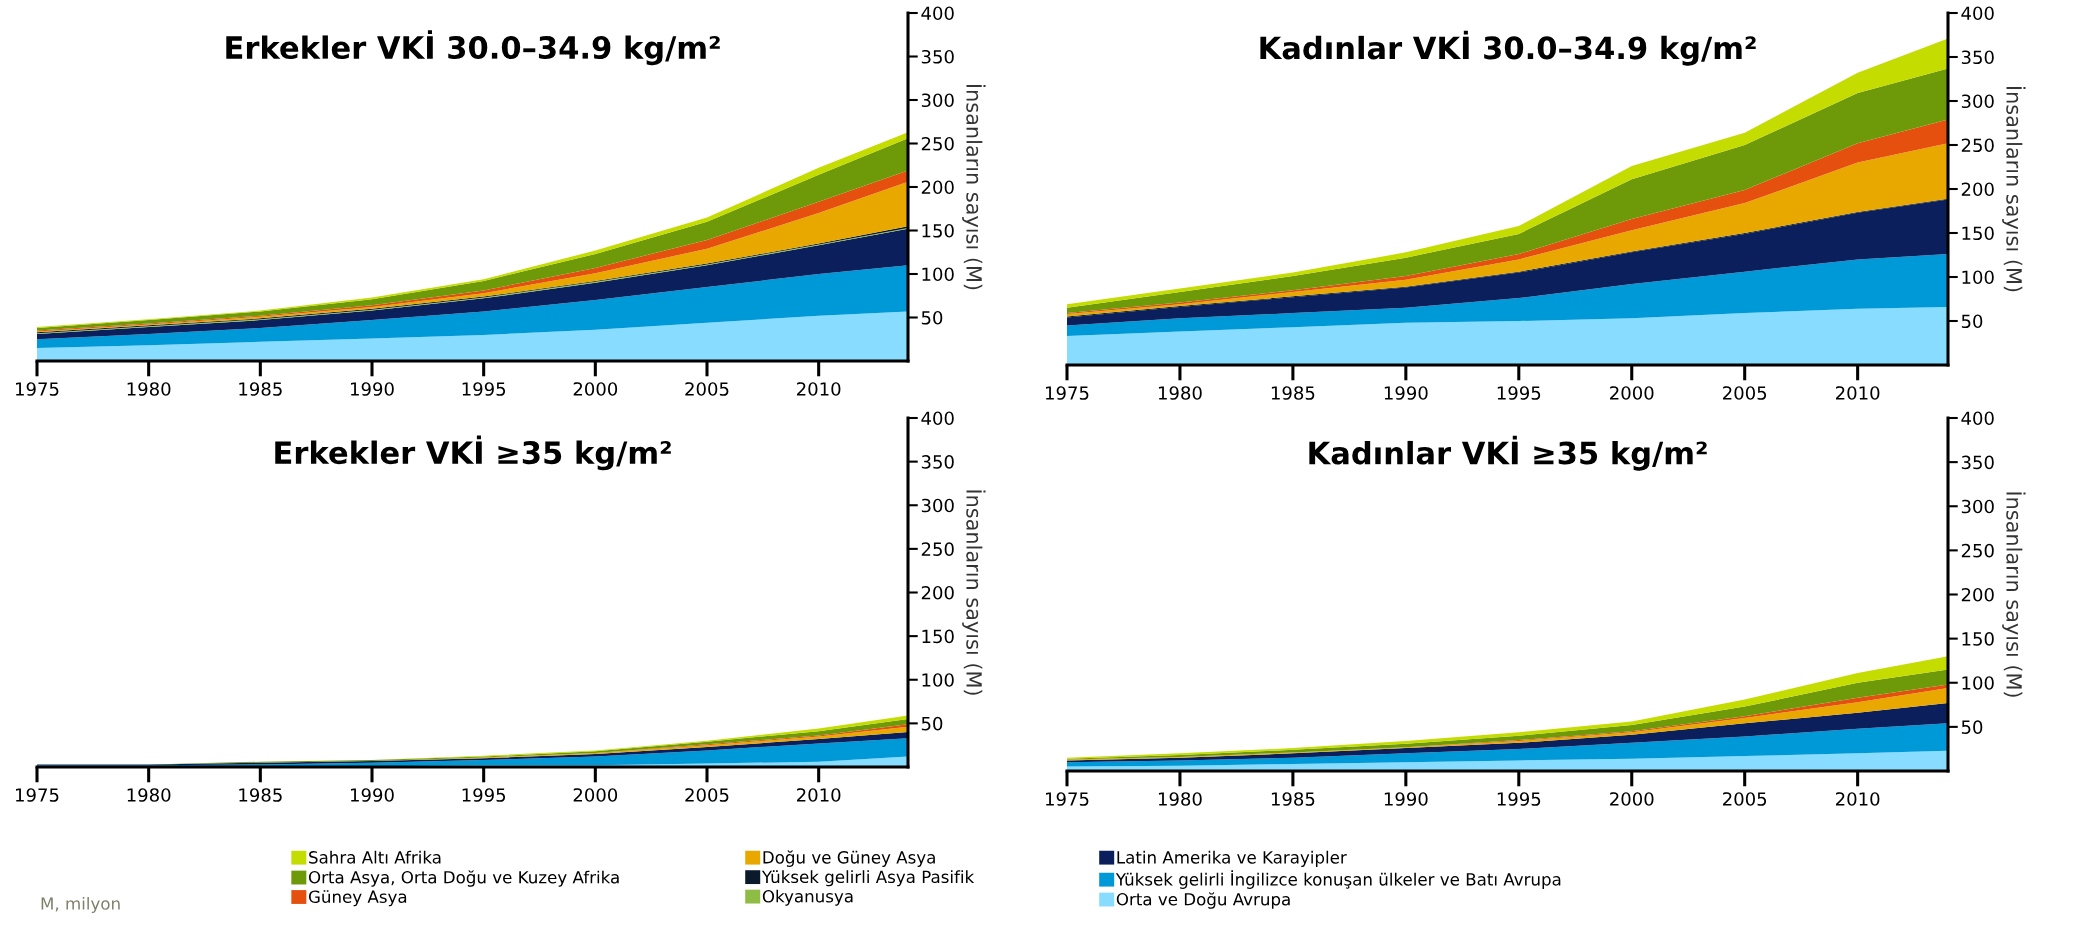 Image resolution: width=2076 pixels, height=934 pixels. Describe the element at coordinates (375, 857) in the screenshot. I see `legend-label: Sahra Altı Afrika` at that location.